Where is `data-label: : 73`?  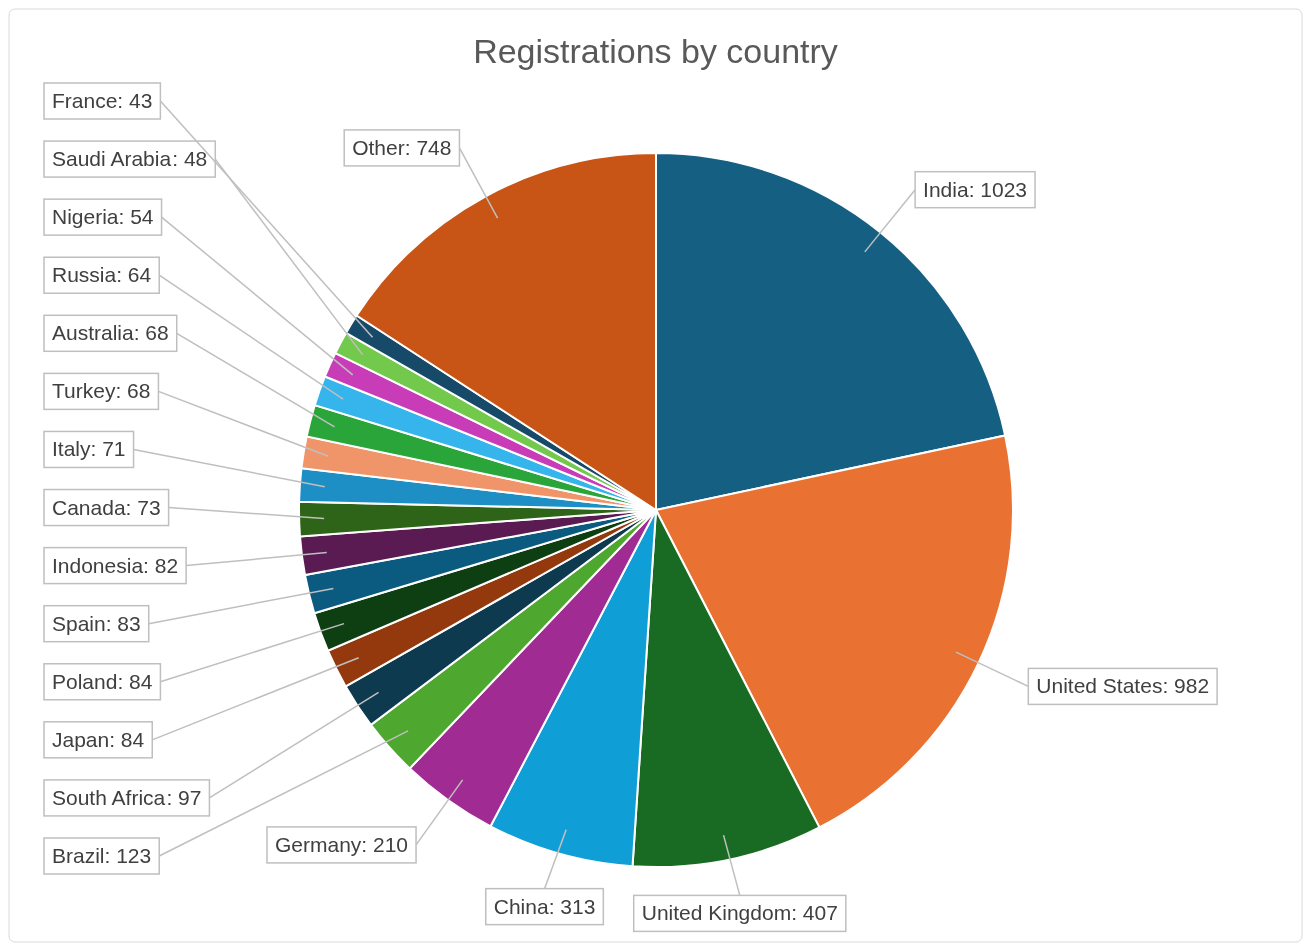 data-label: : 73 is located at coordinates (143, 507).